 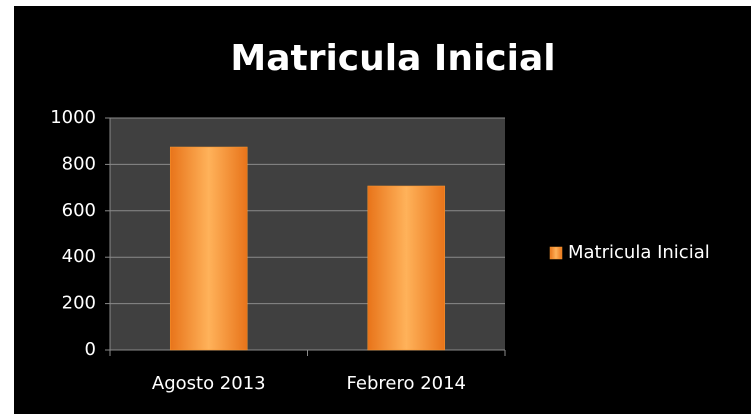 What do you see at coordinates (79, 256) in the screenshot?
I see `y-tick-label: 400` at bounding box center [79, 256].